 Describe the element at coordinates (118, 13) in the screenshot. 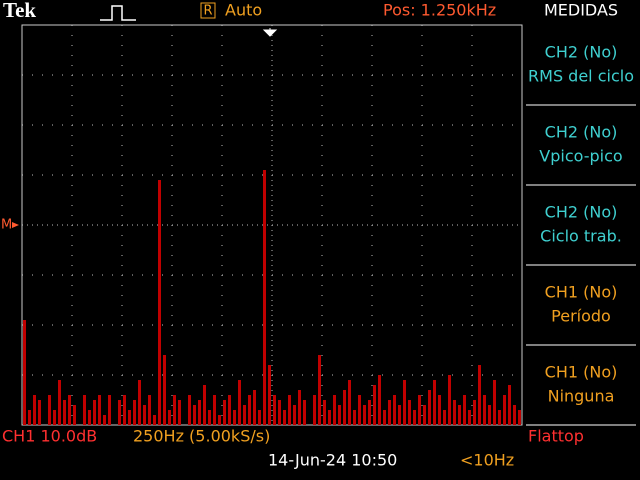

I see `acq-icon` at that location.